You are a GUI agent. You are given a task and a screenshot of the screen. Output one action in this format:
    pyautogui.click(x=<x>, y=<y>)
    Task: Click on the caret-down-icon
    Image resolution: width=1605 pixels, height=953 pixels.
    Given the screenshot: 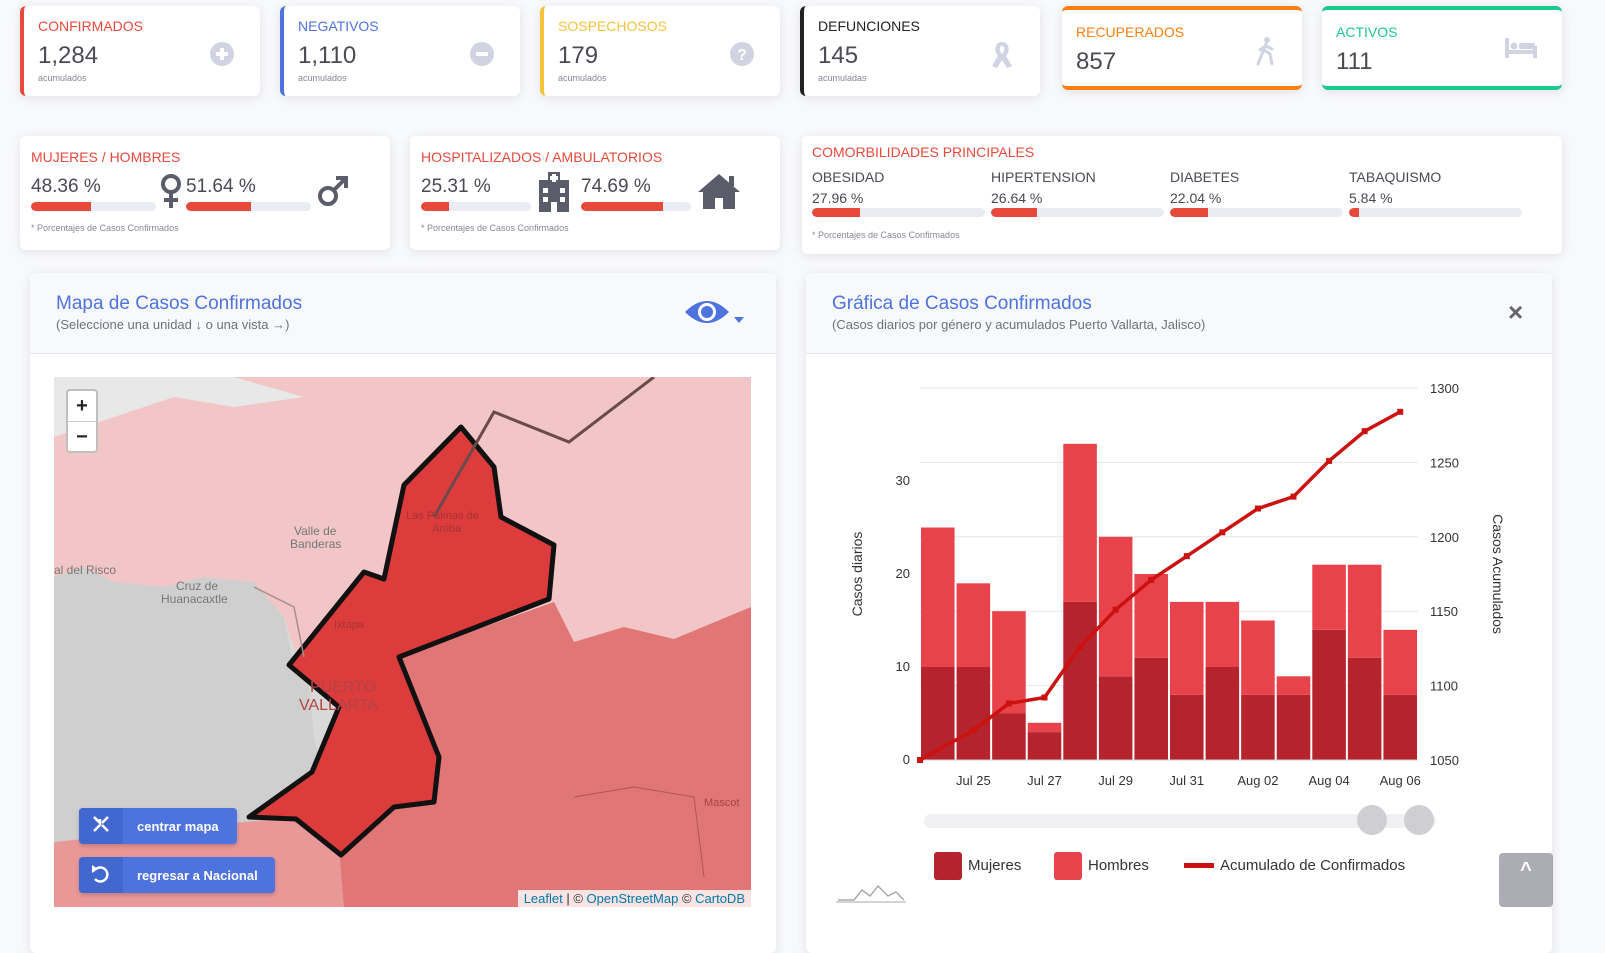 What is the action you would take?
    pyautogui.click(x=739, y=320)
    